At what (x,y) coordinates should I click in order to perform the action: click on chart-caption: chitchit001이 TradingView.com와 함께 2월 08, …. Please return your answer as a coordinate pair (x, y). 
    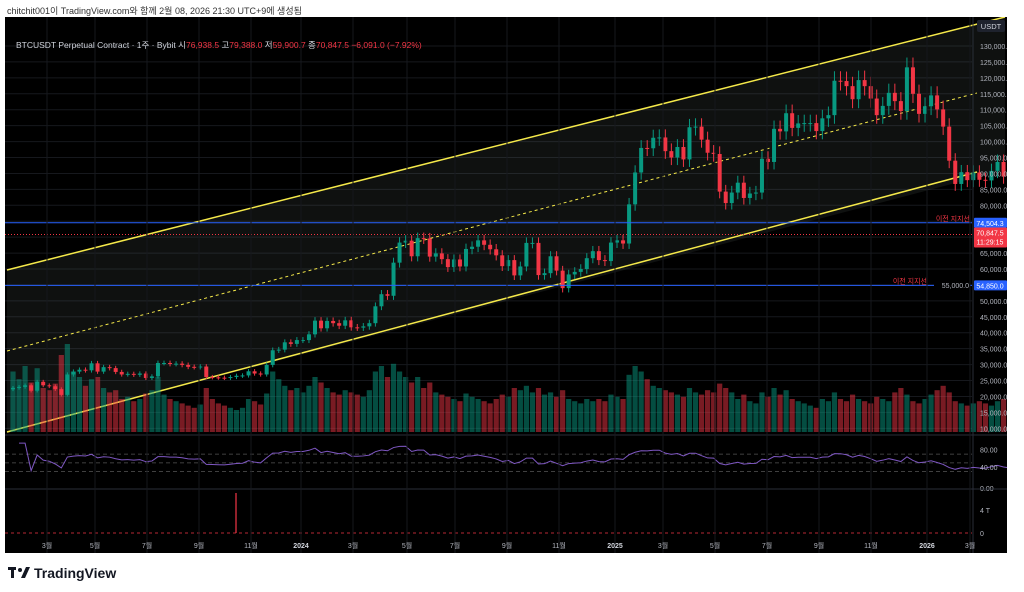
    Looking at the image, I should click on (154, 11).